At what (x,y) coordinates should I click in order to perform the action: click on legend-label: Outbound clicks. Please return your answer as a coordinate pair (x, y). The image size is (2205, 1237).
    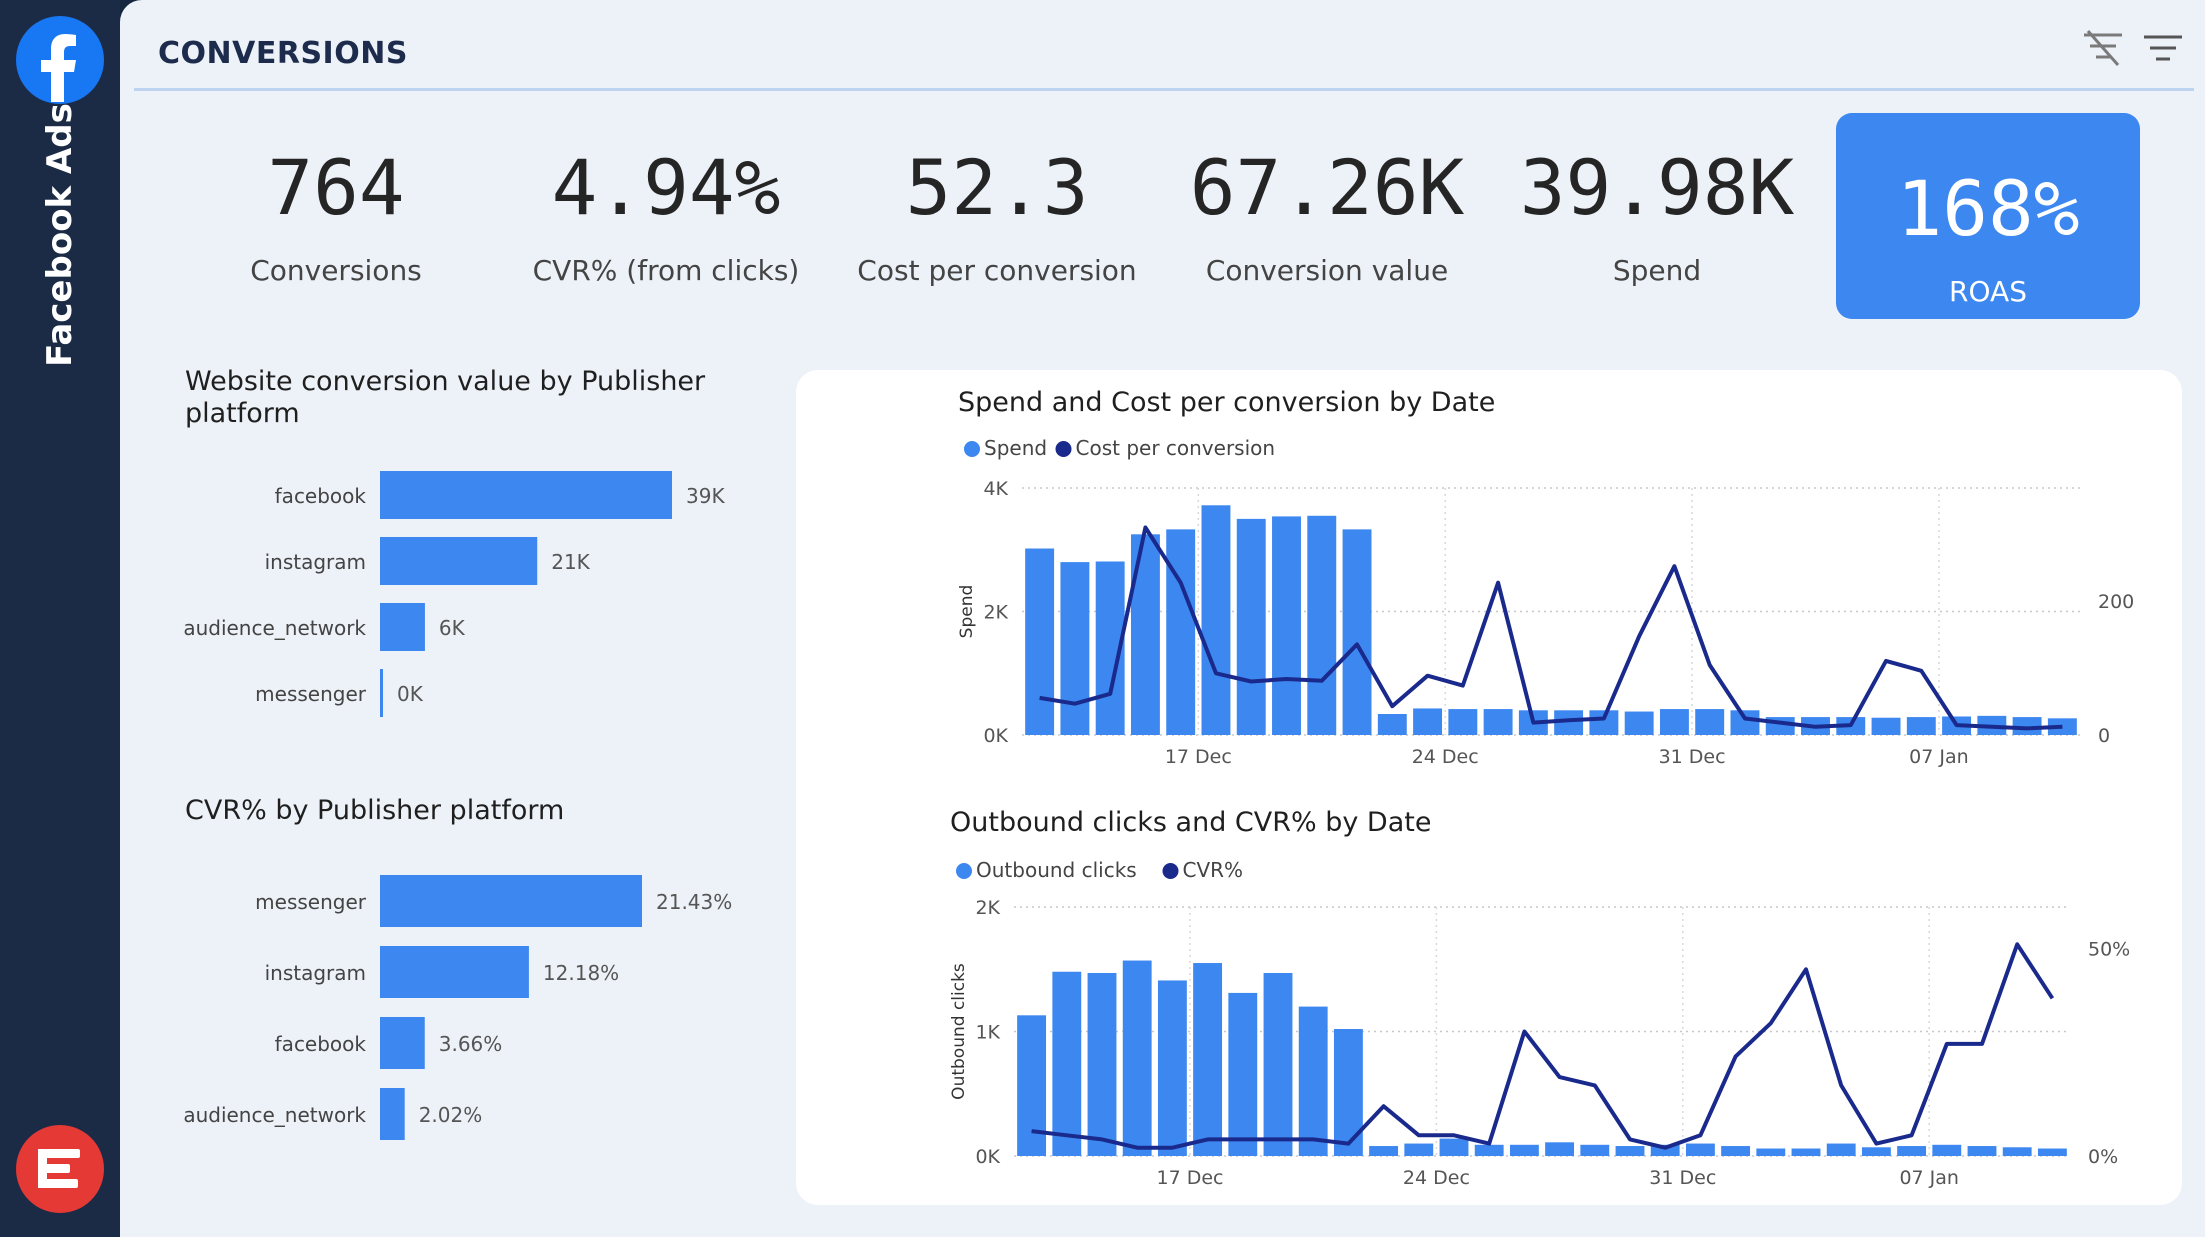
    Looking at the image, I should click on (1056, 870).